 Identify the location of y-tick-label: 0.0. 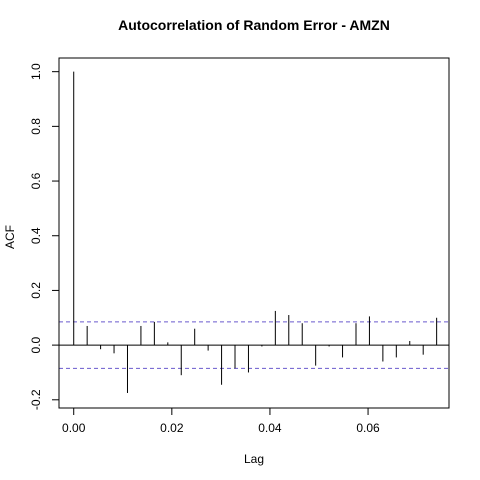
(36, 344).